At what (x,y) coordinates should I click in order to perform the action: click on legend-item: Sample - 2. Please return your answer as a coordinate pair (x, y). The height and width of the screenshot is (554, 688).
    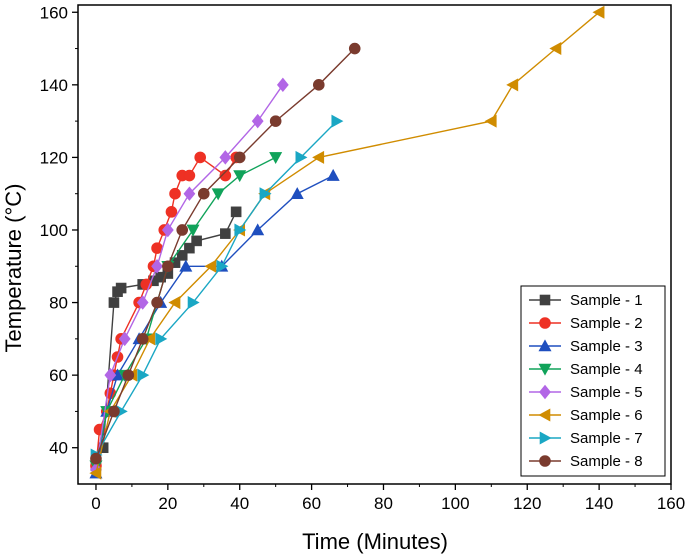
    Looking at the image, I should click on (586, 323).